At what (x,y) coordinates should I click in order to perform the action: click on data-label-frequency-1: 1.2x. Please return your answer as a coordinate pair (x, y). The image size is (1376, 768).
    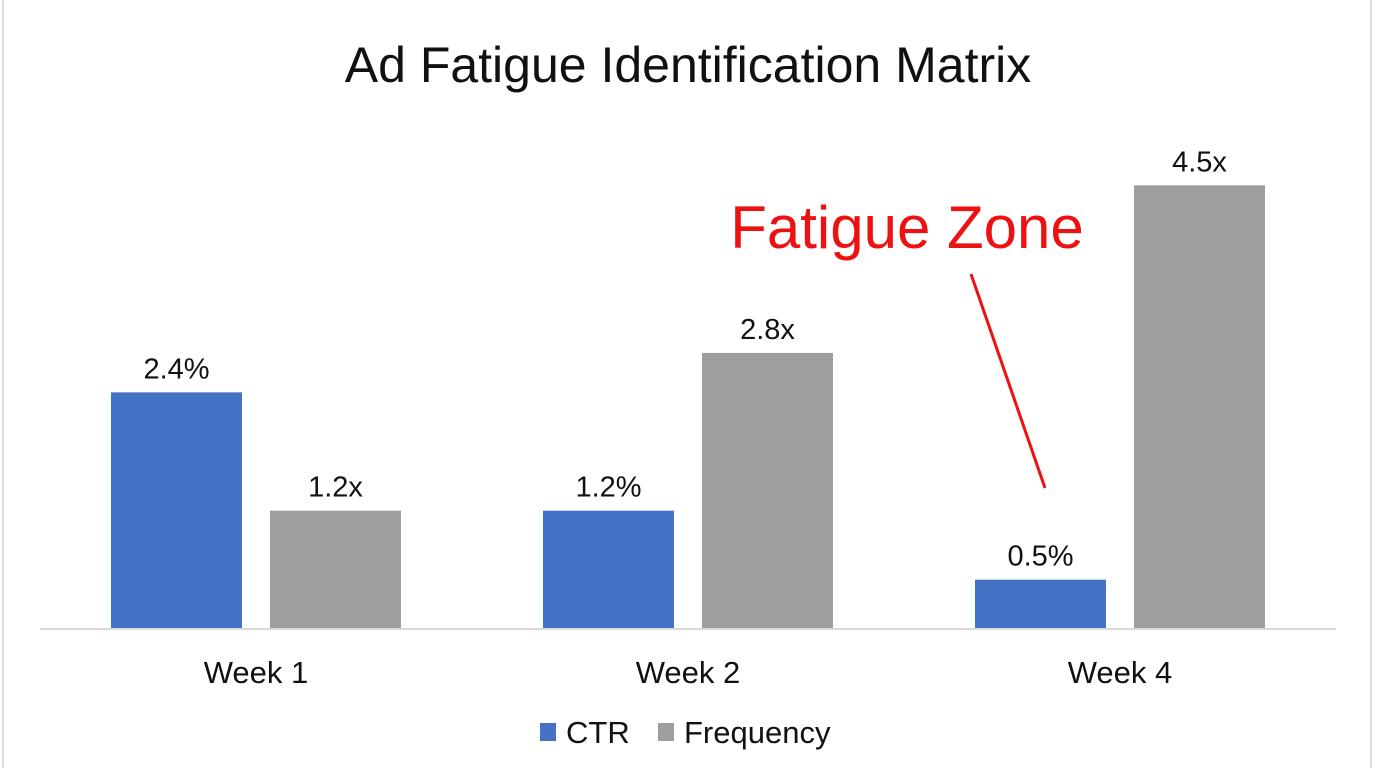
    Looking at the image, I should click on (335, 488).